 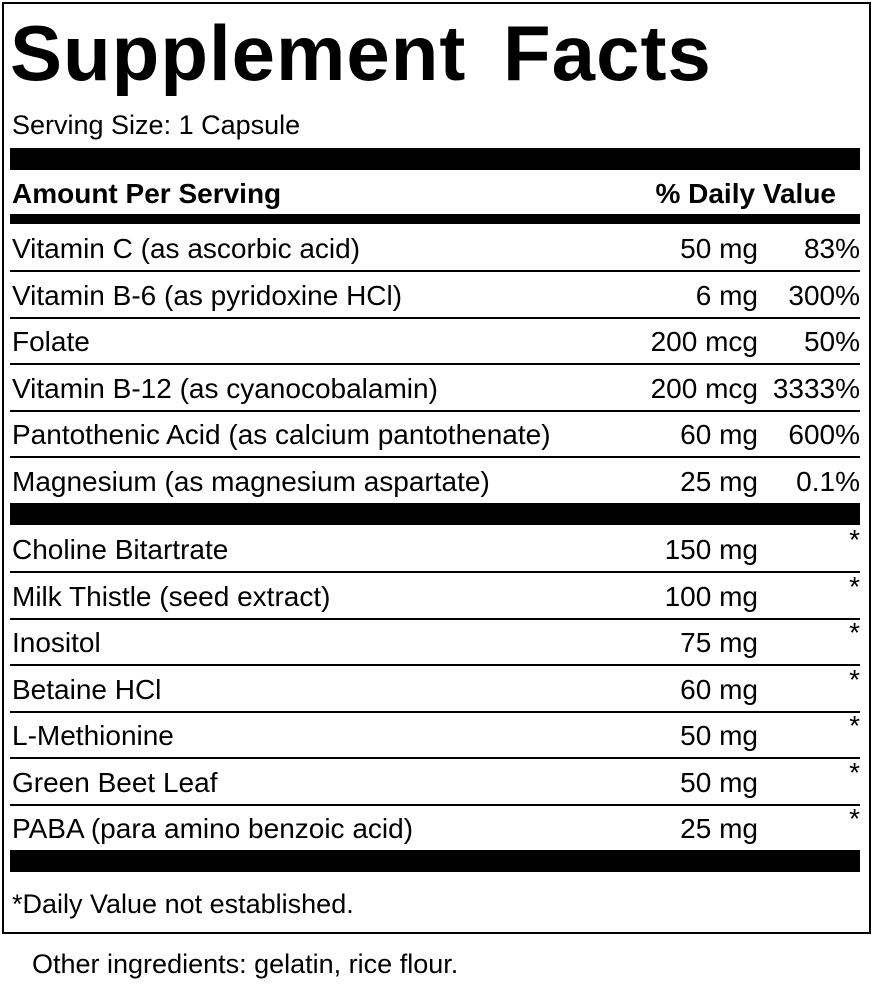 What do you see at coordinates (115, 782) in the screenshot?
I see `ingredient-name: Green Beet Leaf` at bounding box center [115, 782].